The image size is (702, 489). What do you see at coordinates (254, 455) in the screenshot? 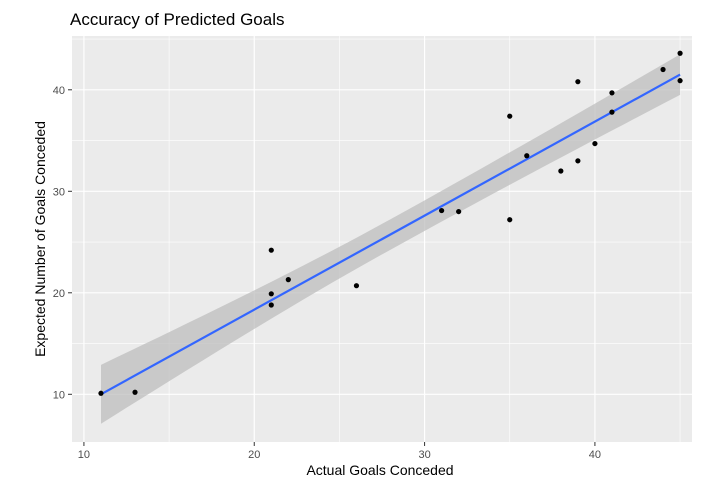
I see `x-tick-label: 20` at bounding box center [254, 455].